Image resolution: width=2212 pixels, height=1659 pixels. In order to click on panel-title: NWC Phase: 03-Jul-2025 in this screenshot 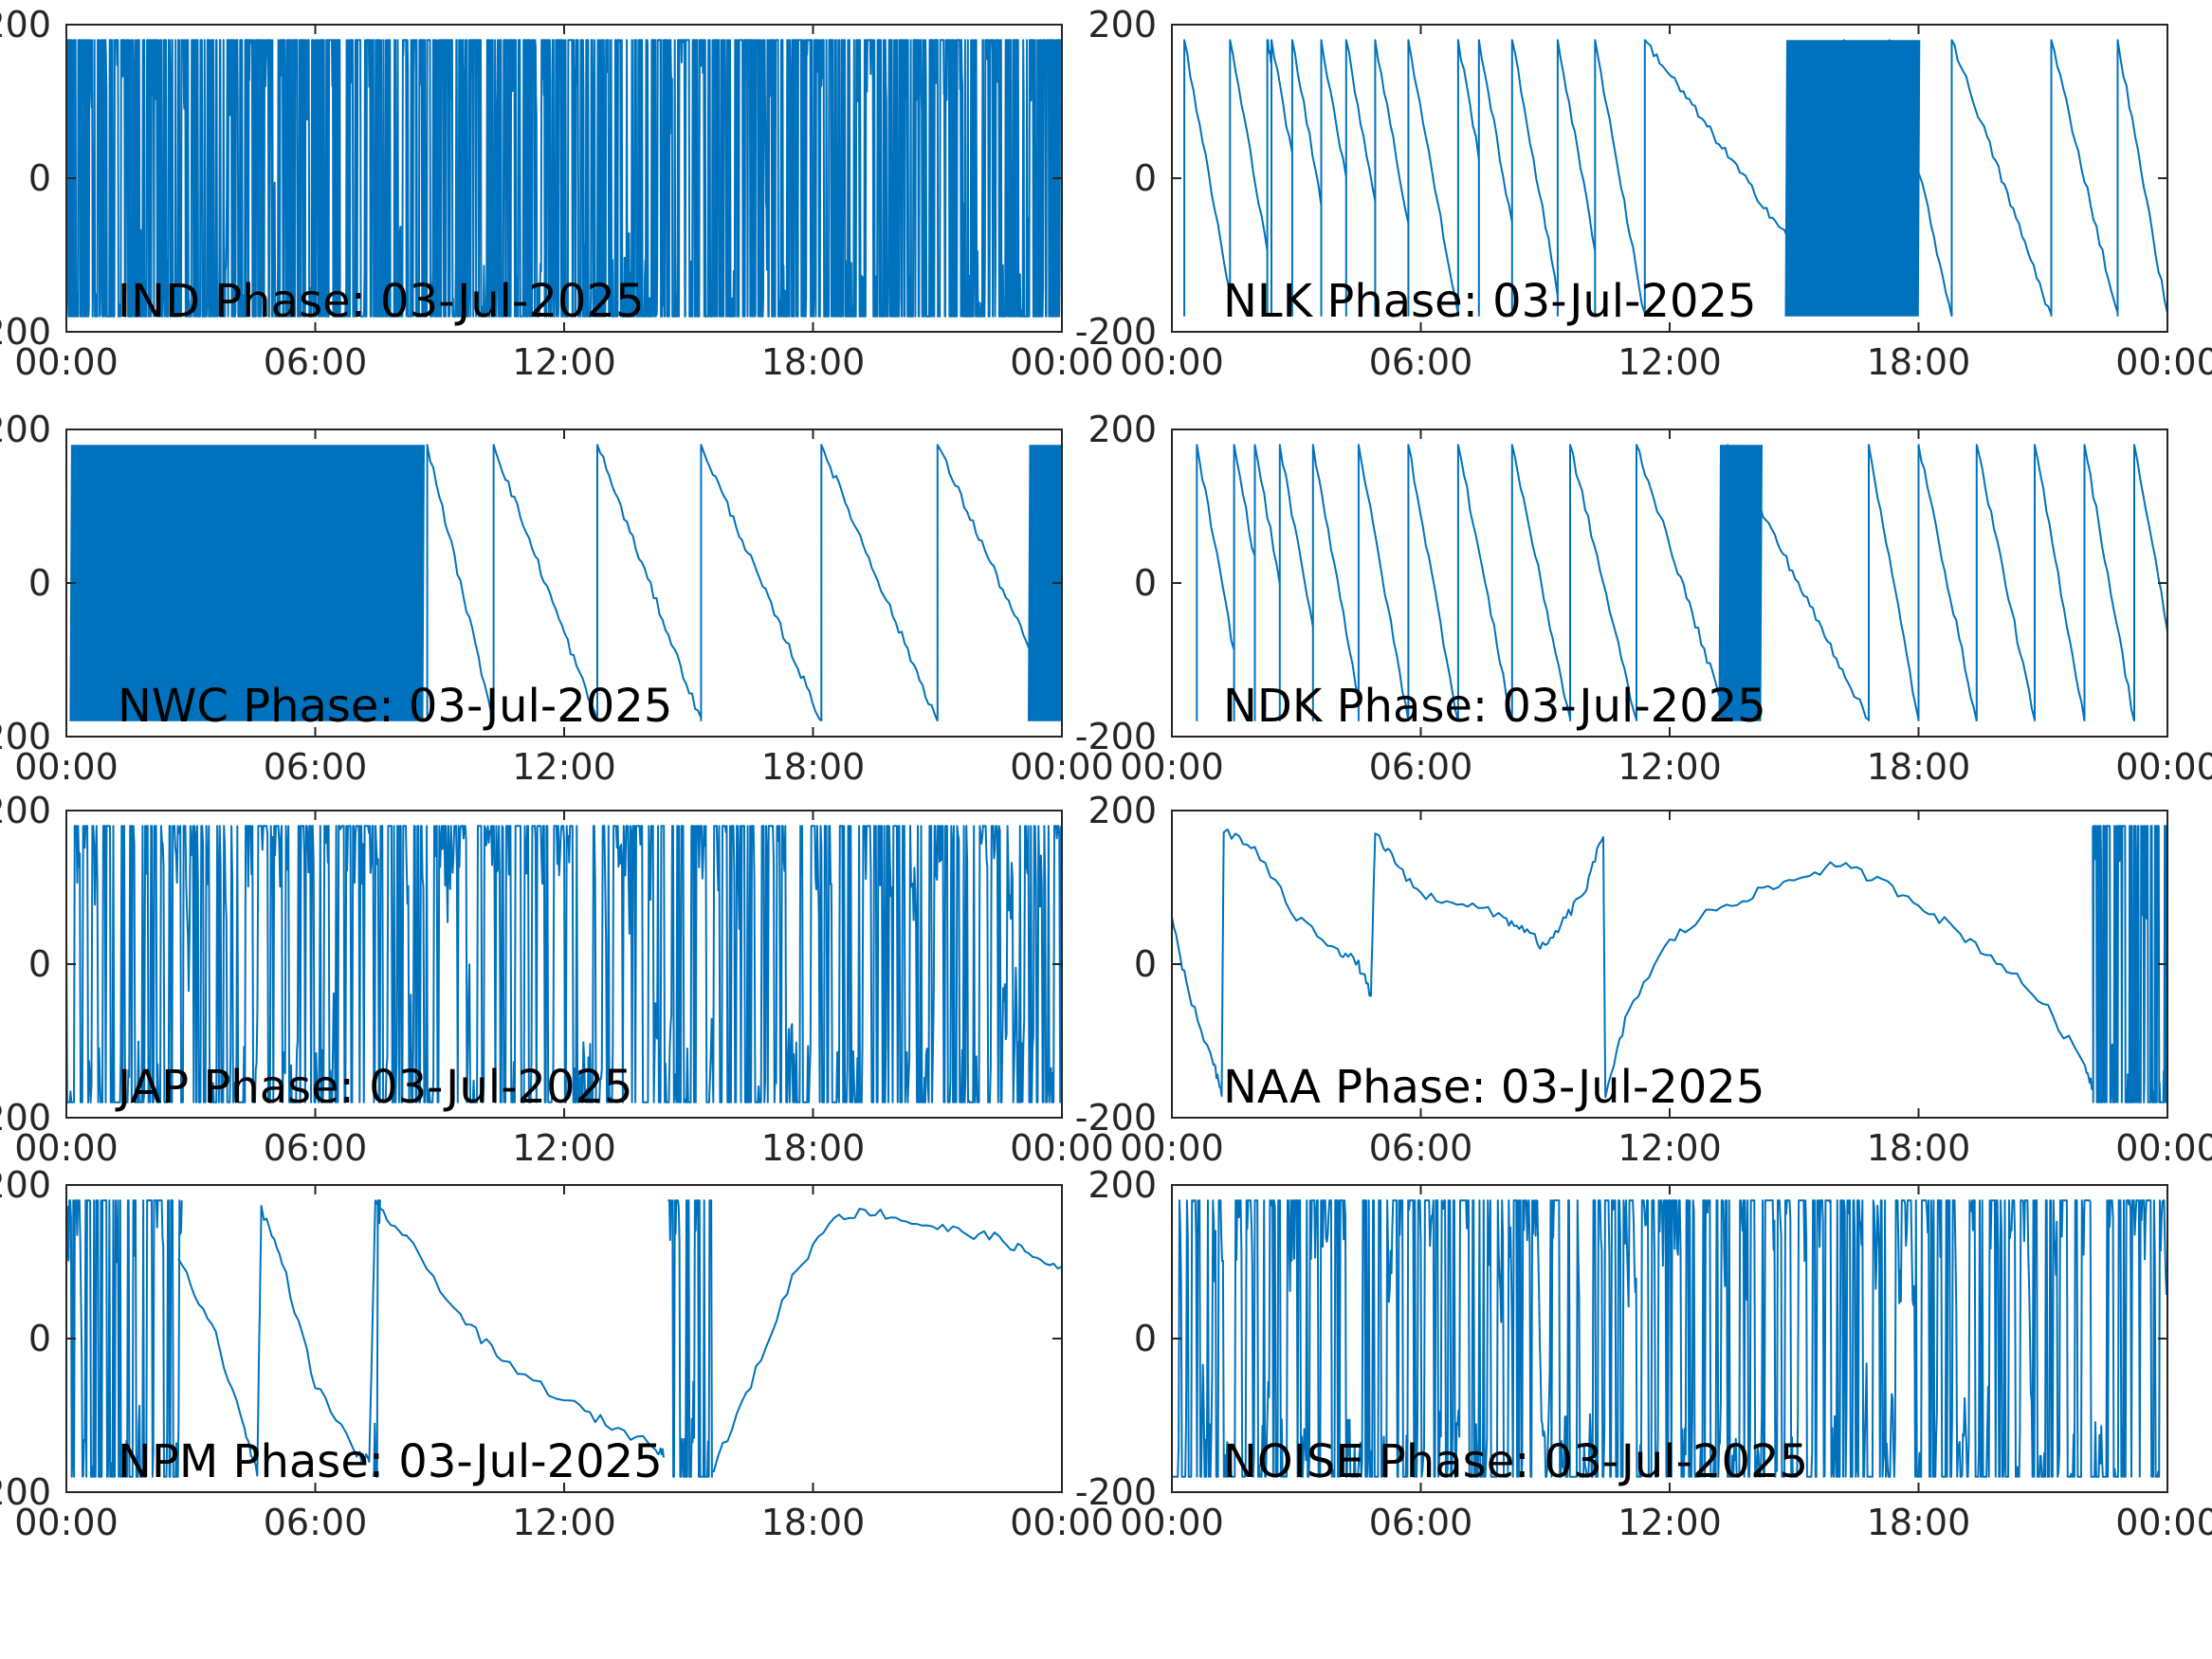, I will do `click(395, 706)`.